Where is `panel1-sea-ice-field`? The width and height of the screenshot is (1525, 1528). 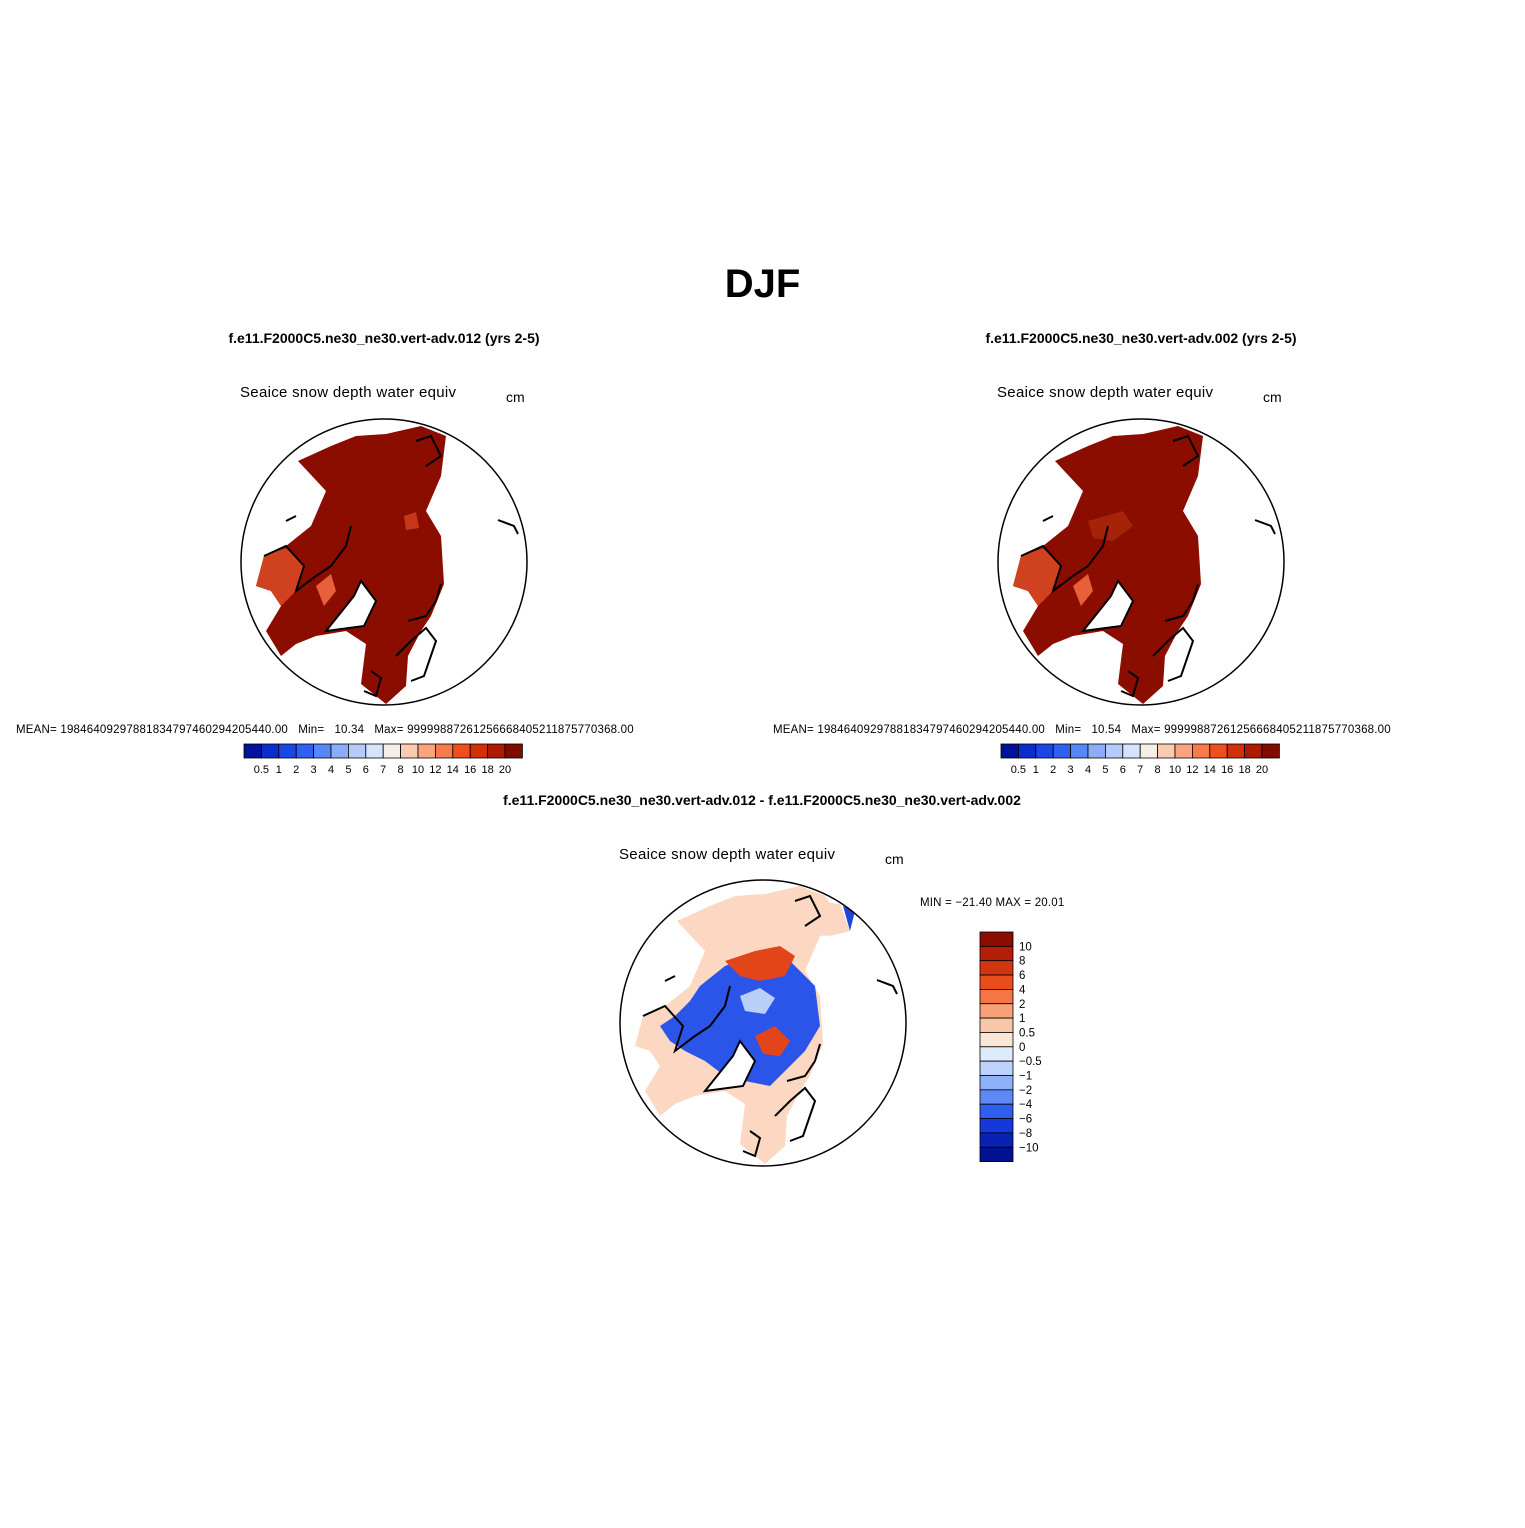
panel1-sea-ice-field is located at coordinates (351, 565).